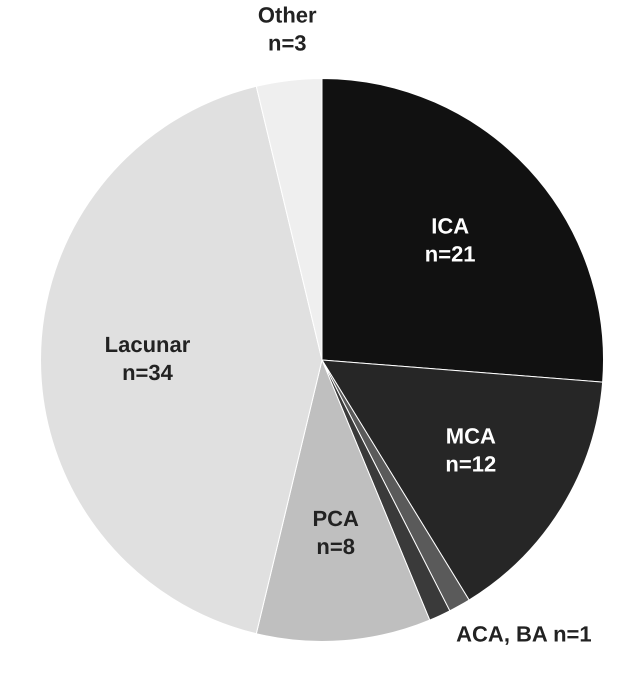 Image resolution: width=644 pixels, height=686 pixels. Describe the element at coordinates (335, 547) in the screenshot. I see `data-label: n=8` at that location.